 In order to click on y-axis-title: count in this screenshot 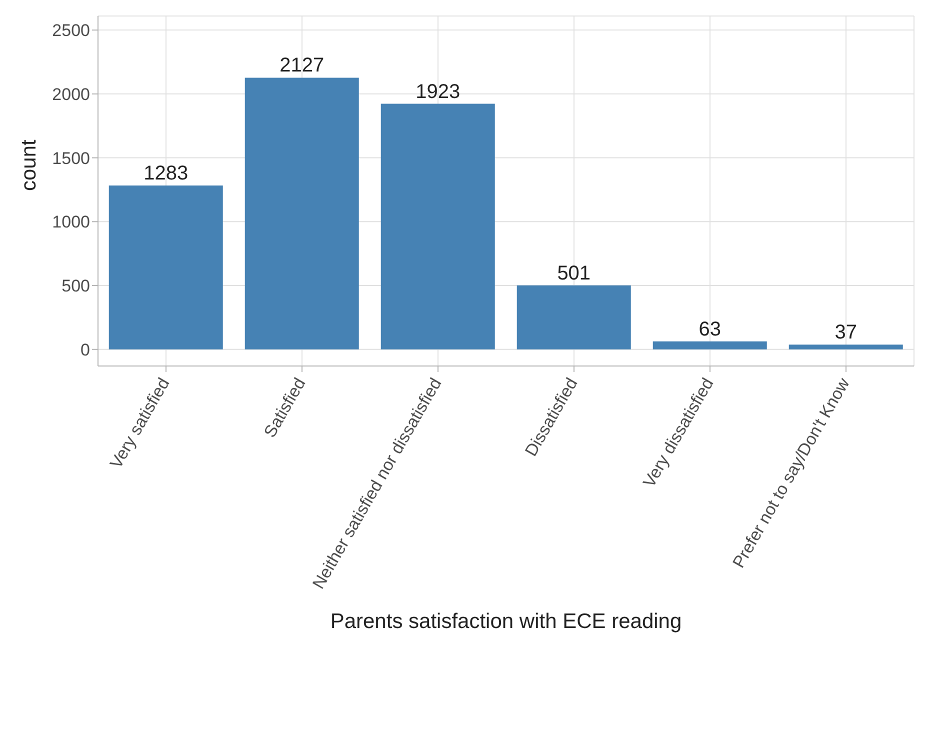, I will do `click(28, 165)`.